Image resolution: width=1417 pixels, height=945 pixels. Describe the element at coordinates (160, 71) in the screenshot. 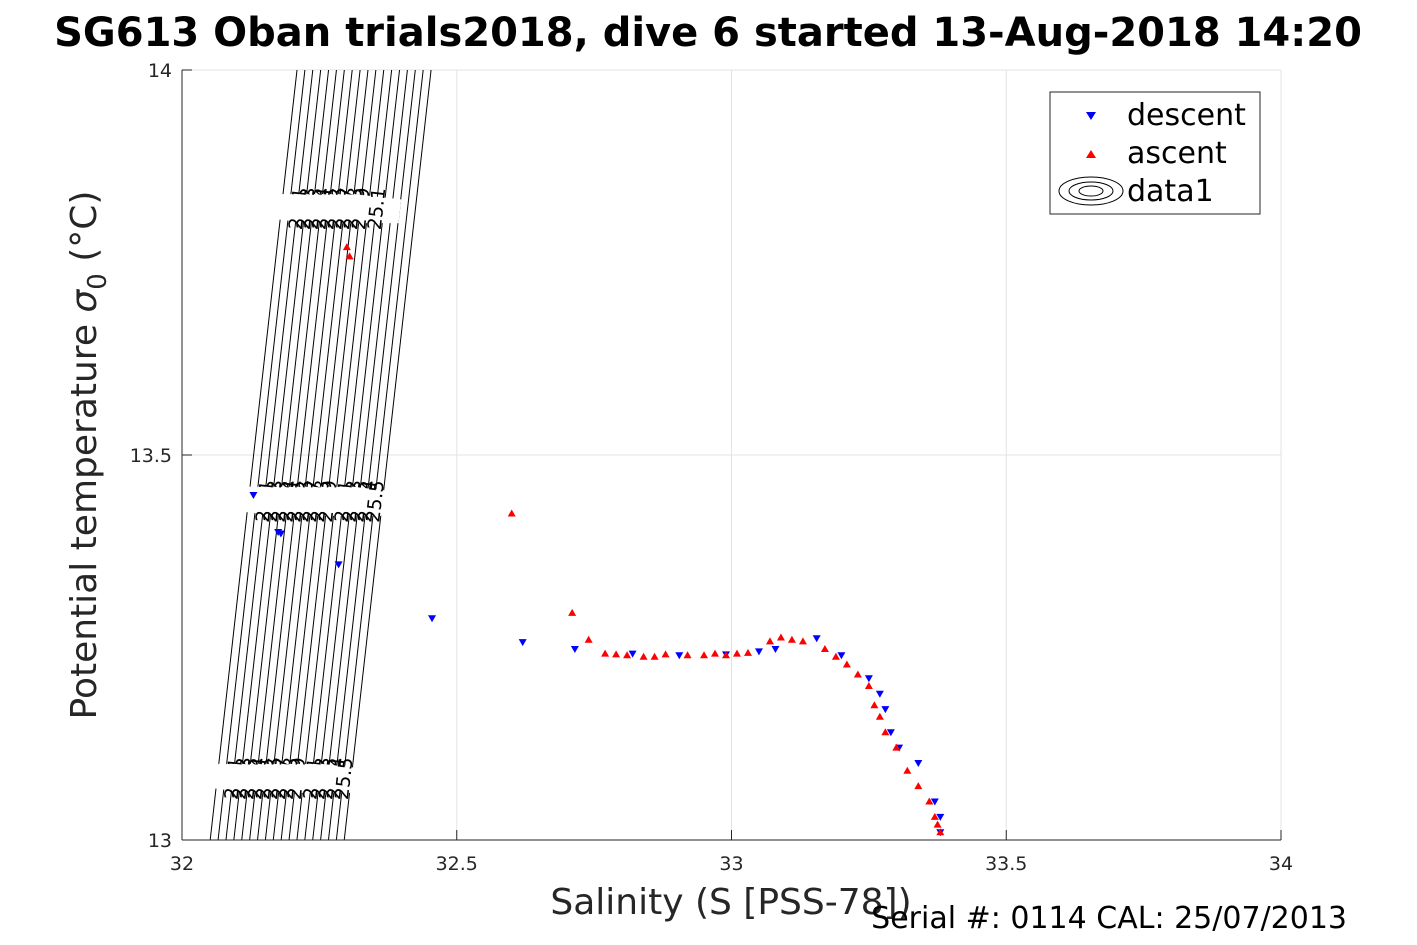

I see `y-tick-label: 14` at that location.